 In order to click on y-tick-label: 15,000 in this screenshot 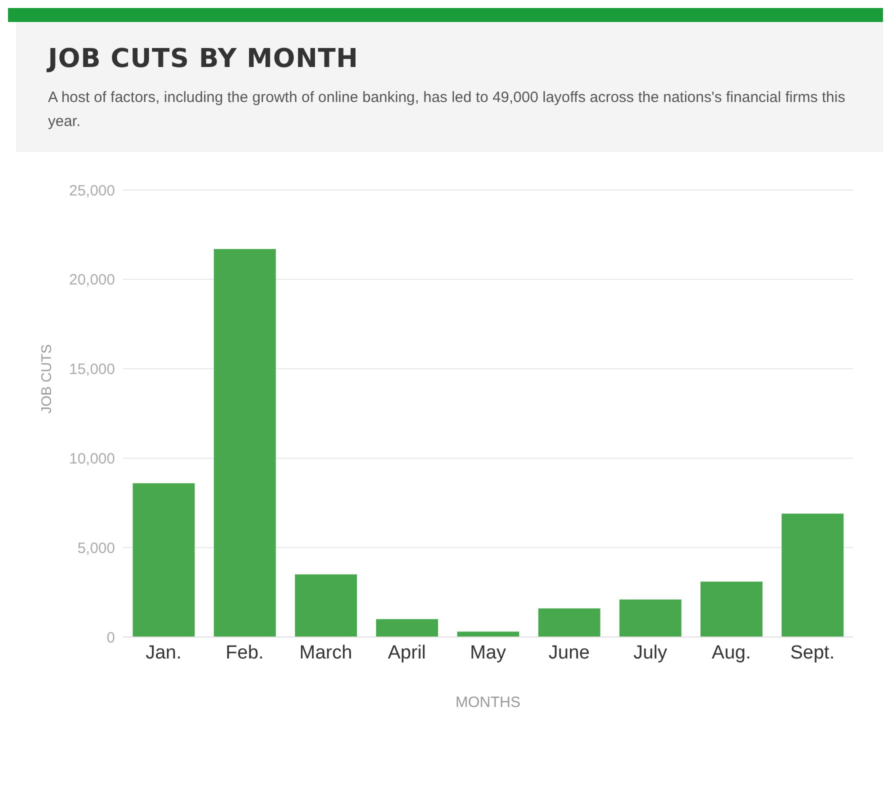, I will do `click(92, 369)`.